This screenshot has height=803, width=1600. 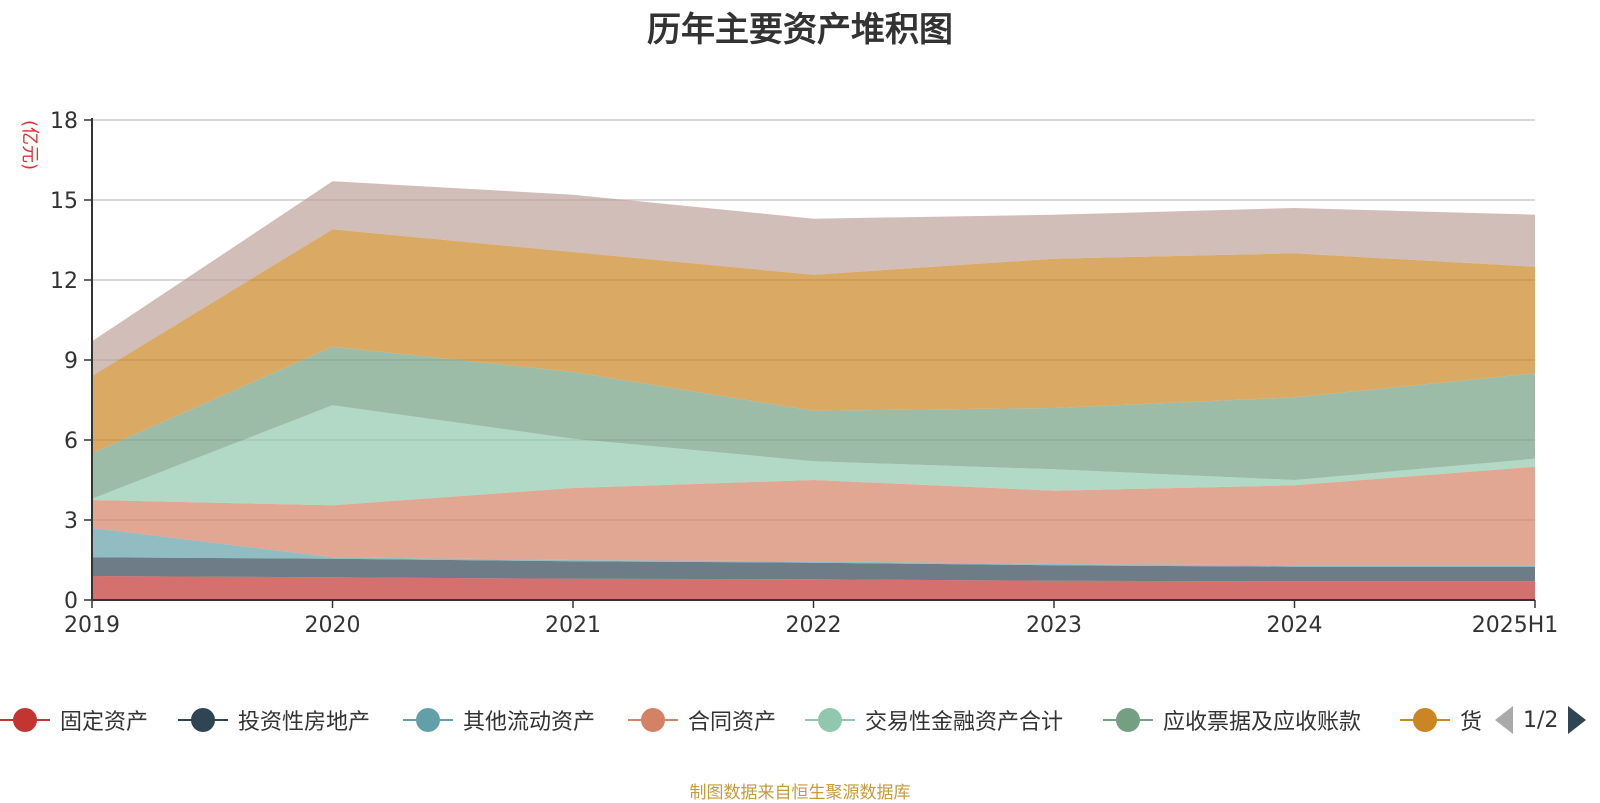 I want to click on legend-label: 合同资产, so click(x=732, y=722).